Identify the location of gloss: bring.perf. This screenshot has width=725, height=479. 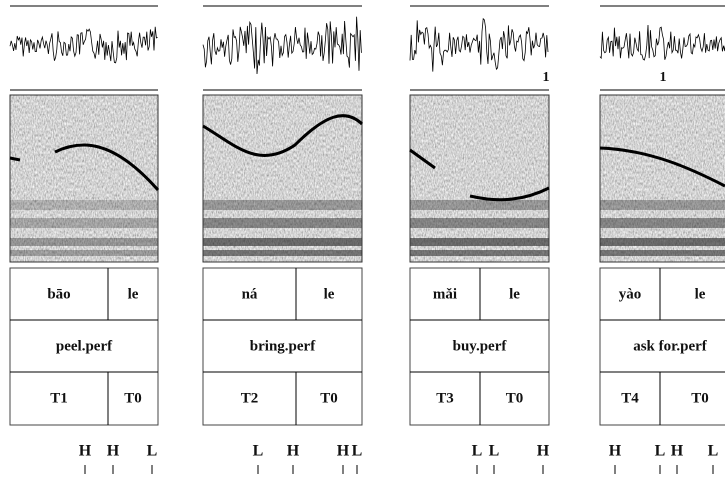
(283, 346).